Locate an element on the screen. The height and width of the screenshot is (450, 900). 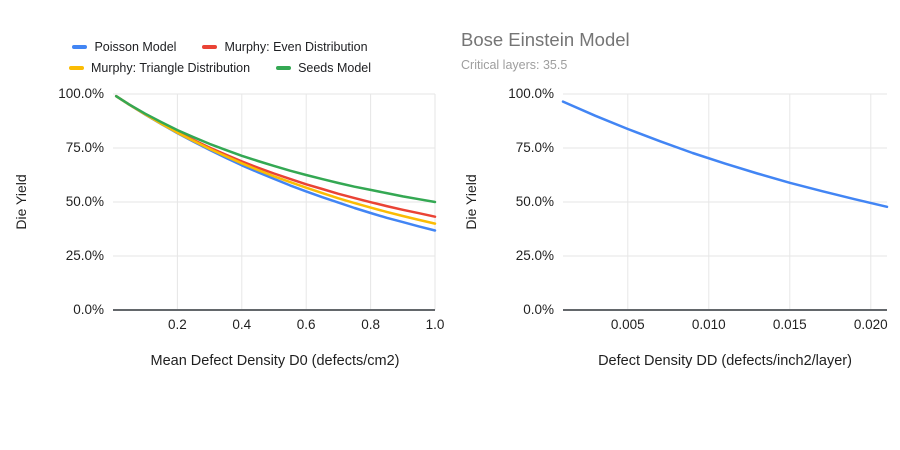
legend-item-murphy-even: Murphy: Even Distribution is located at coordinates (285, 47).